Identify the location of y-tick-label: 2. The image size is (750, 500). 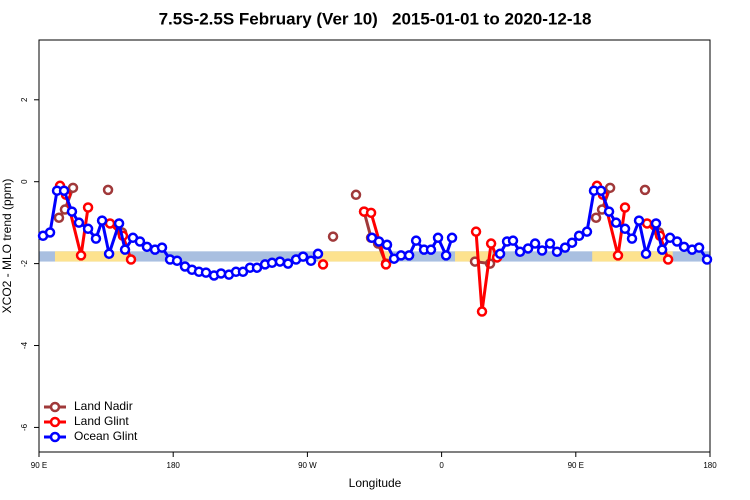
(24, 99).